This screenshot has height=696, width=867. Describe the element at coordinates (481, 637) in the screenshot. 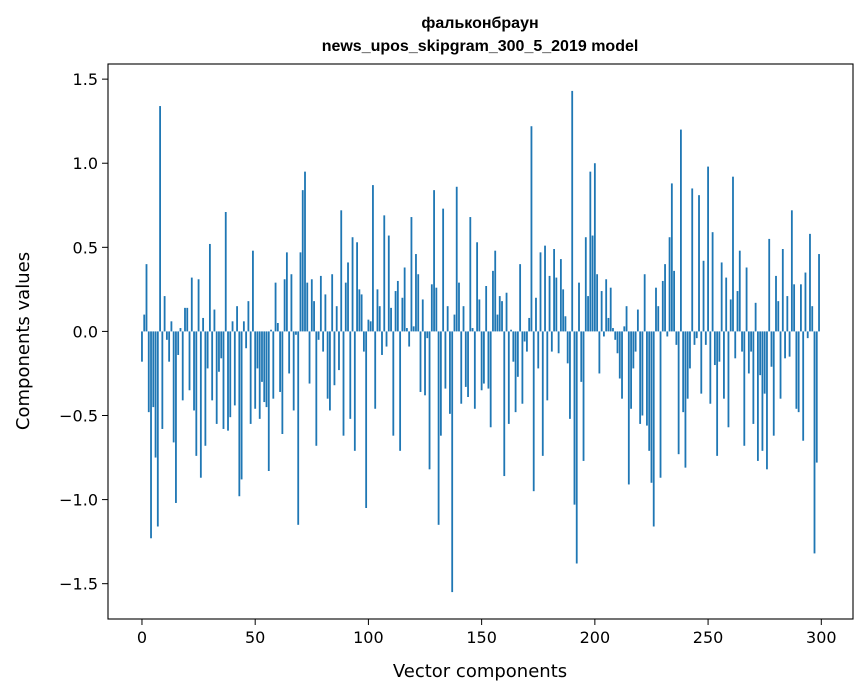

I see `x-tick-label: 150` at that location.